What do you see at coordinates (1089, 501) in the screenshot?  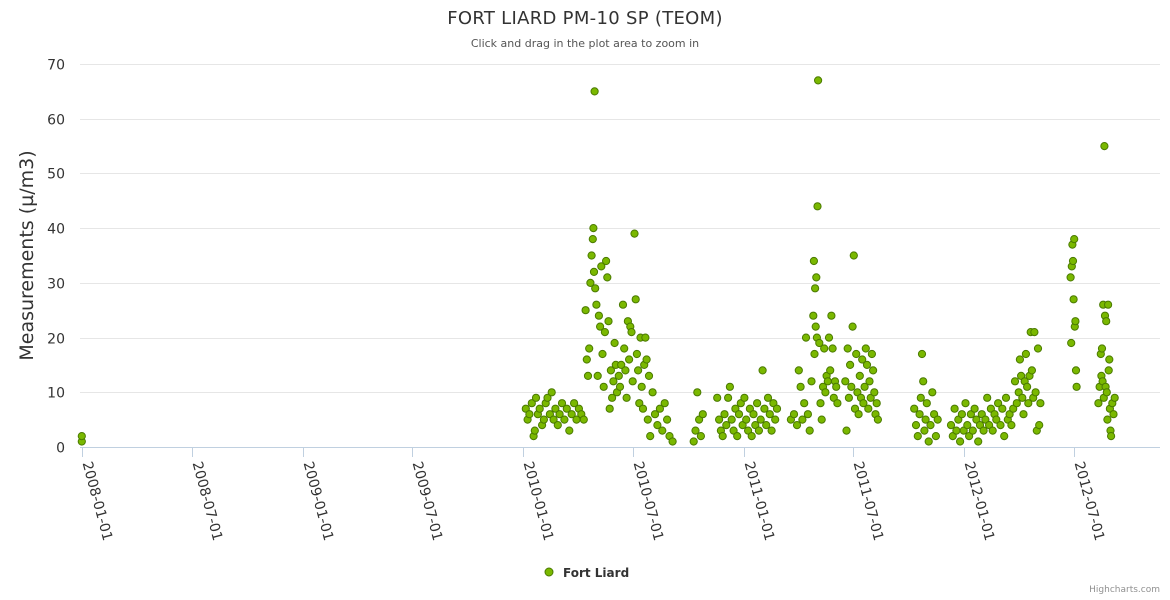 I see `x-tick-label: 2012-07-01` at bounding box center [1089, 501].